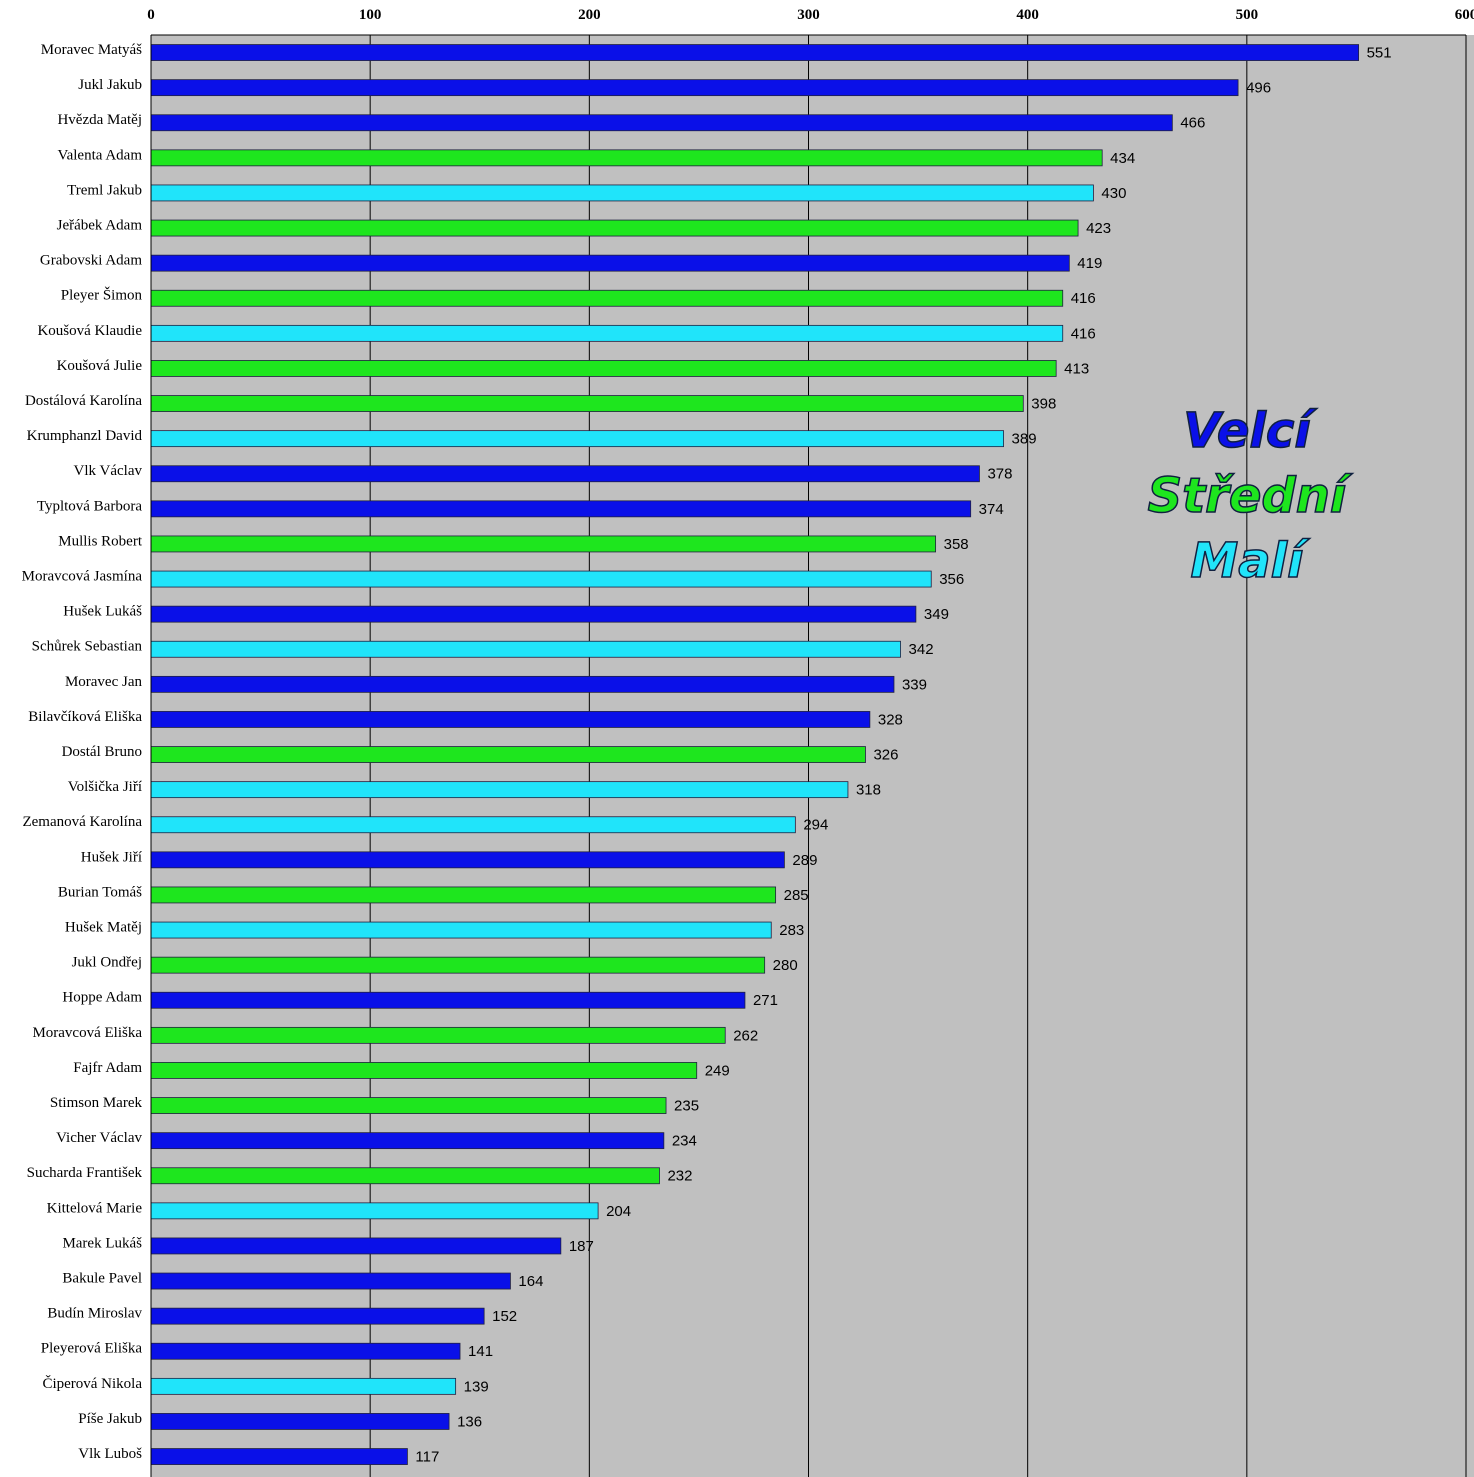 Image resolution: width=1474 pixels, height=1477 pixels. What do you see at coordinates (999, 474) in the screenshot?
I see `value-label: 378` at bounding box center [999, 474].